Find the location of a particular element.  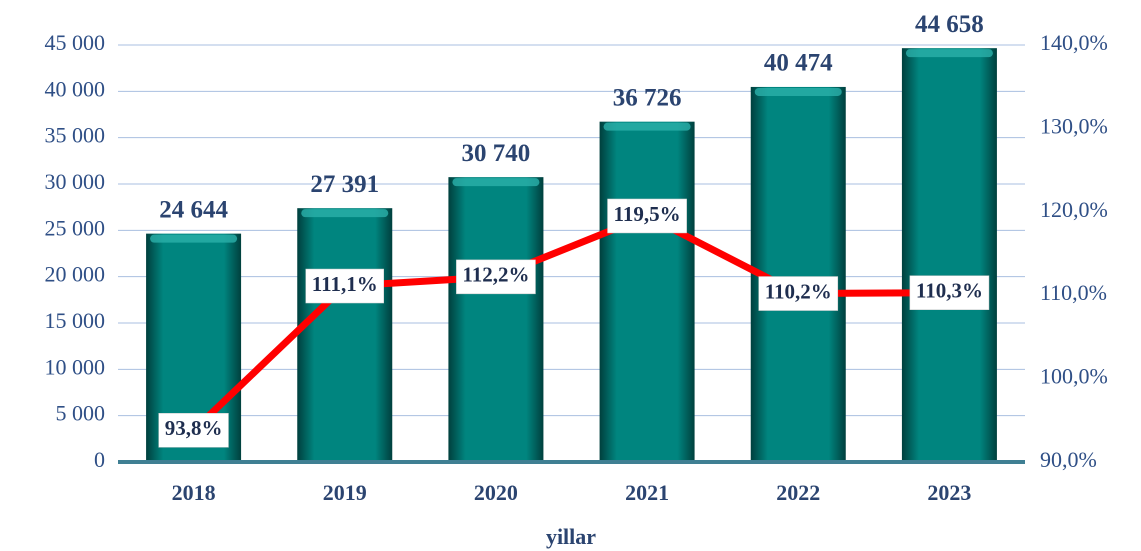

line-value-label: 112,2% is located at coordinates (495, 275).